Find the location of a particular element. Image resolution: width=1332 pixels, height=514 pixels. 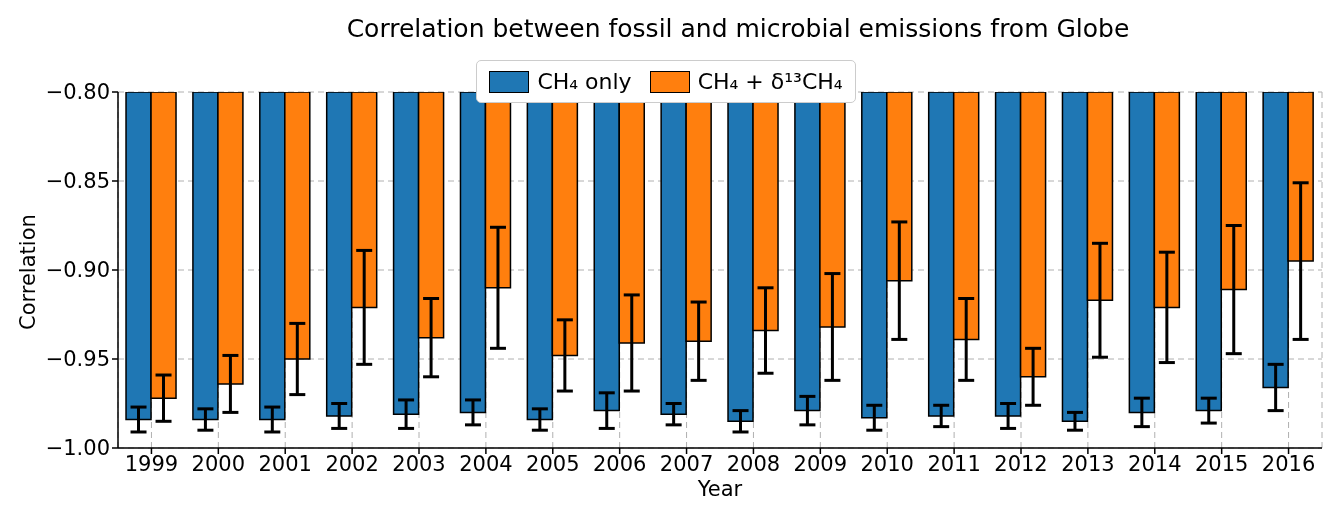

x-tick-label: 2013 is located at coordinates (1088, 463).